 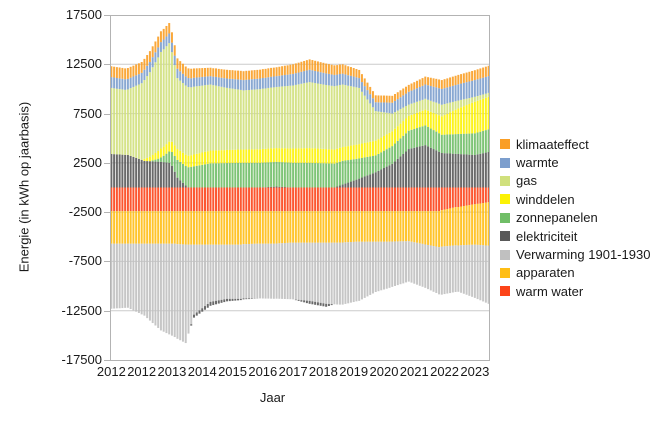 I want to click on y-tick-label: 2500, so click(x=87, y=162).